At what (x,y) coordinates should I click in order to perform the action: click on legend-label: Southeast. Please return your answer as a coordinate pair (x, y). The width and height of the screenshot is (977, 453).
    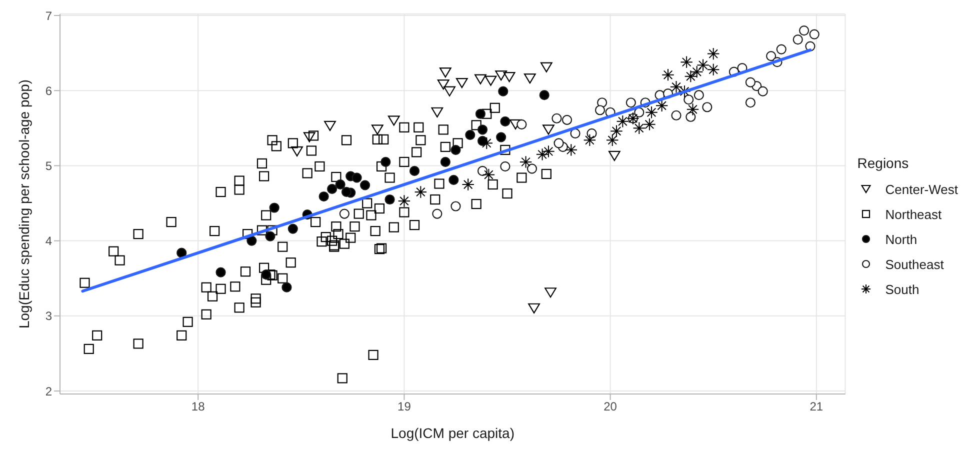
    Looking at the image, I should click on (914, 264).